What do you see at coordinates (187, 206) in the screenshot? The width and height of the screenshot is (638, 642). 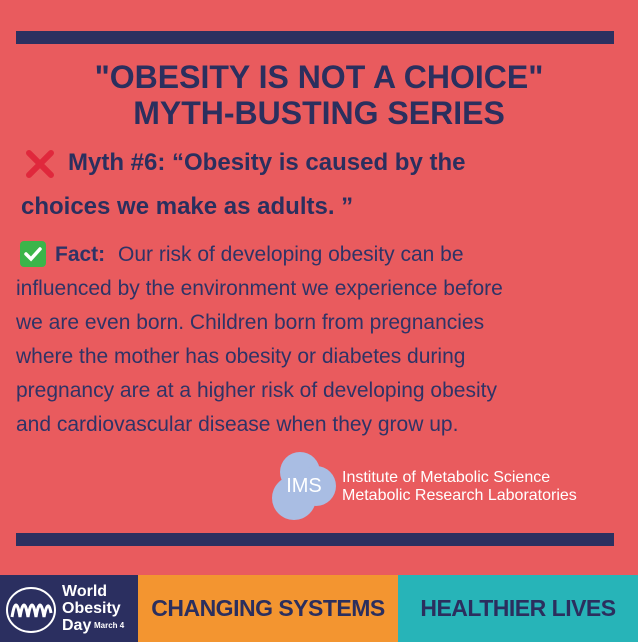 I see `myth-line: choices we make as adults. ”` at bounding box center [187, 206].